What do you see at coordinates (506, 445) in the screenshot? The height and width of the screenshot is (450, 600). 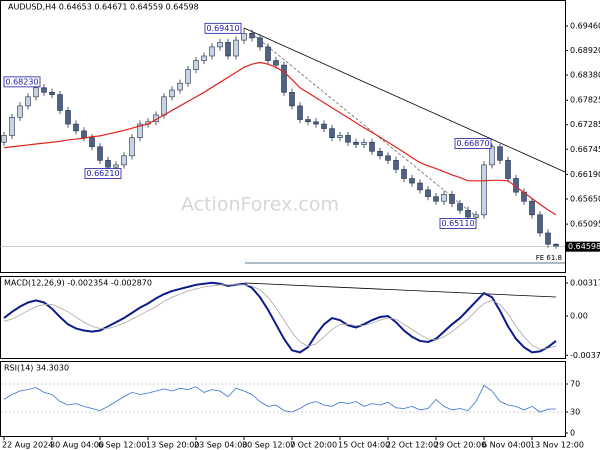 I see `x-tick-label: 6 Nov 04:00` at bounding box center [506, 445].